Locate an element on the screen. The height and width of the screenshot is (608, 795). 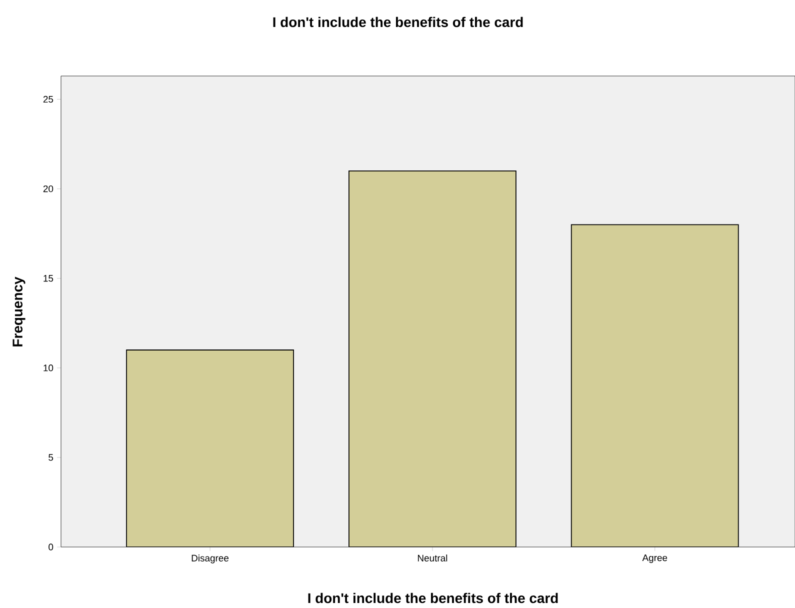
x-tick-label: Neutral is located at coordinates (433, 558).